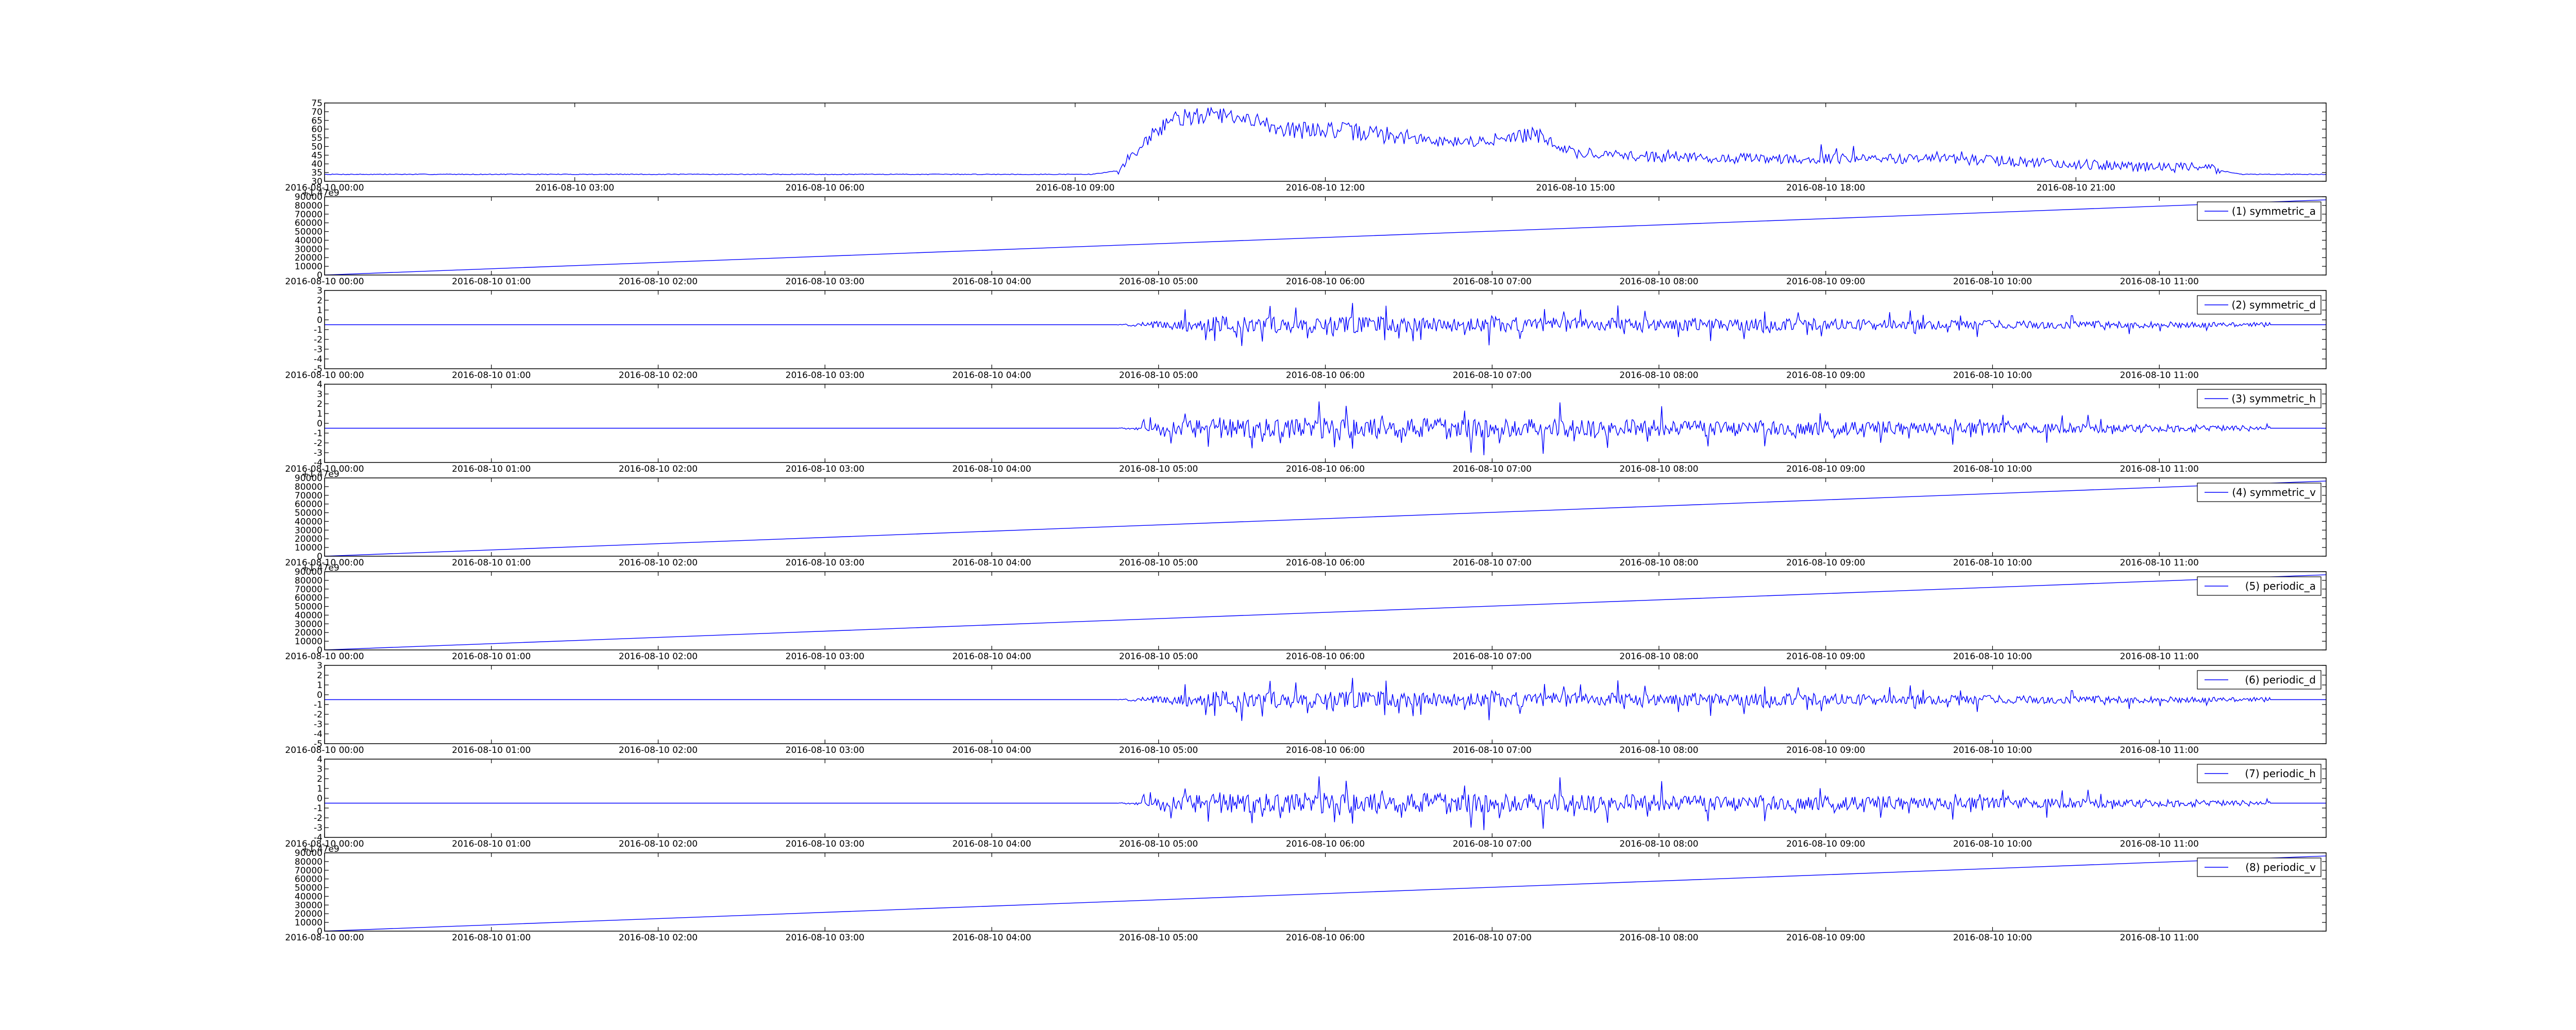 This screenshot has width=2576, height=1030. I want to click on legend-label: (4) symmetric_v, so click(2274, 492).